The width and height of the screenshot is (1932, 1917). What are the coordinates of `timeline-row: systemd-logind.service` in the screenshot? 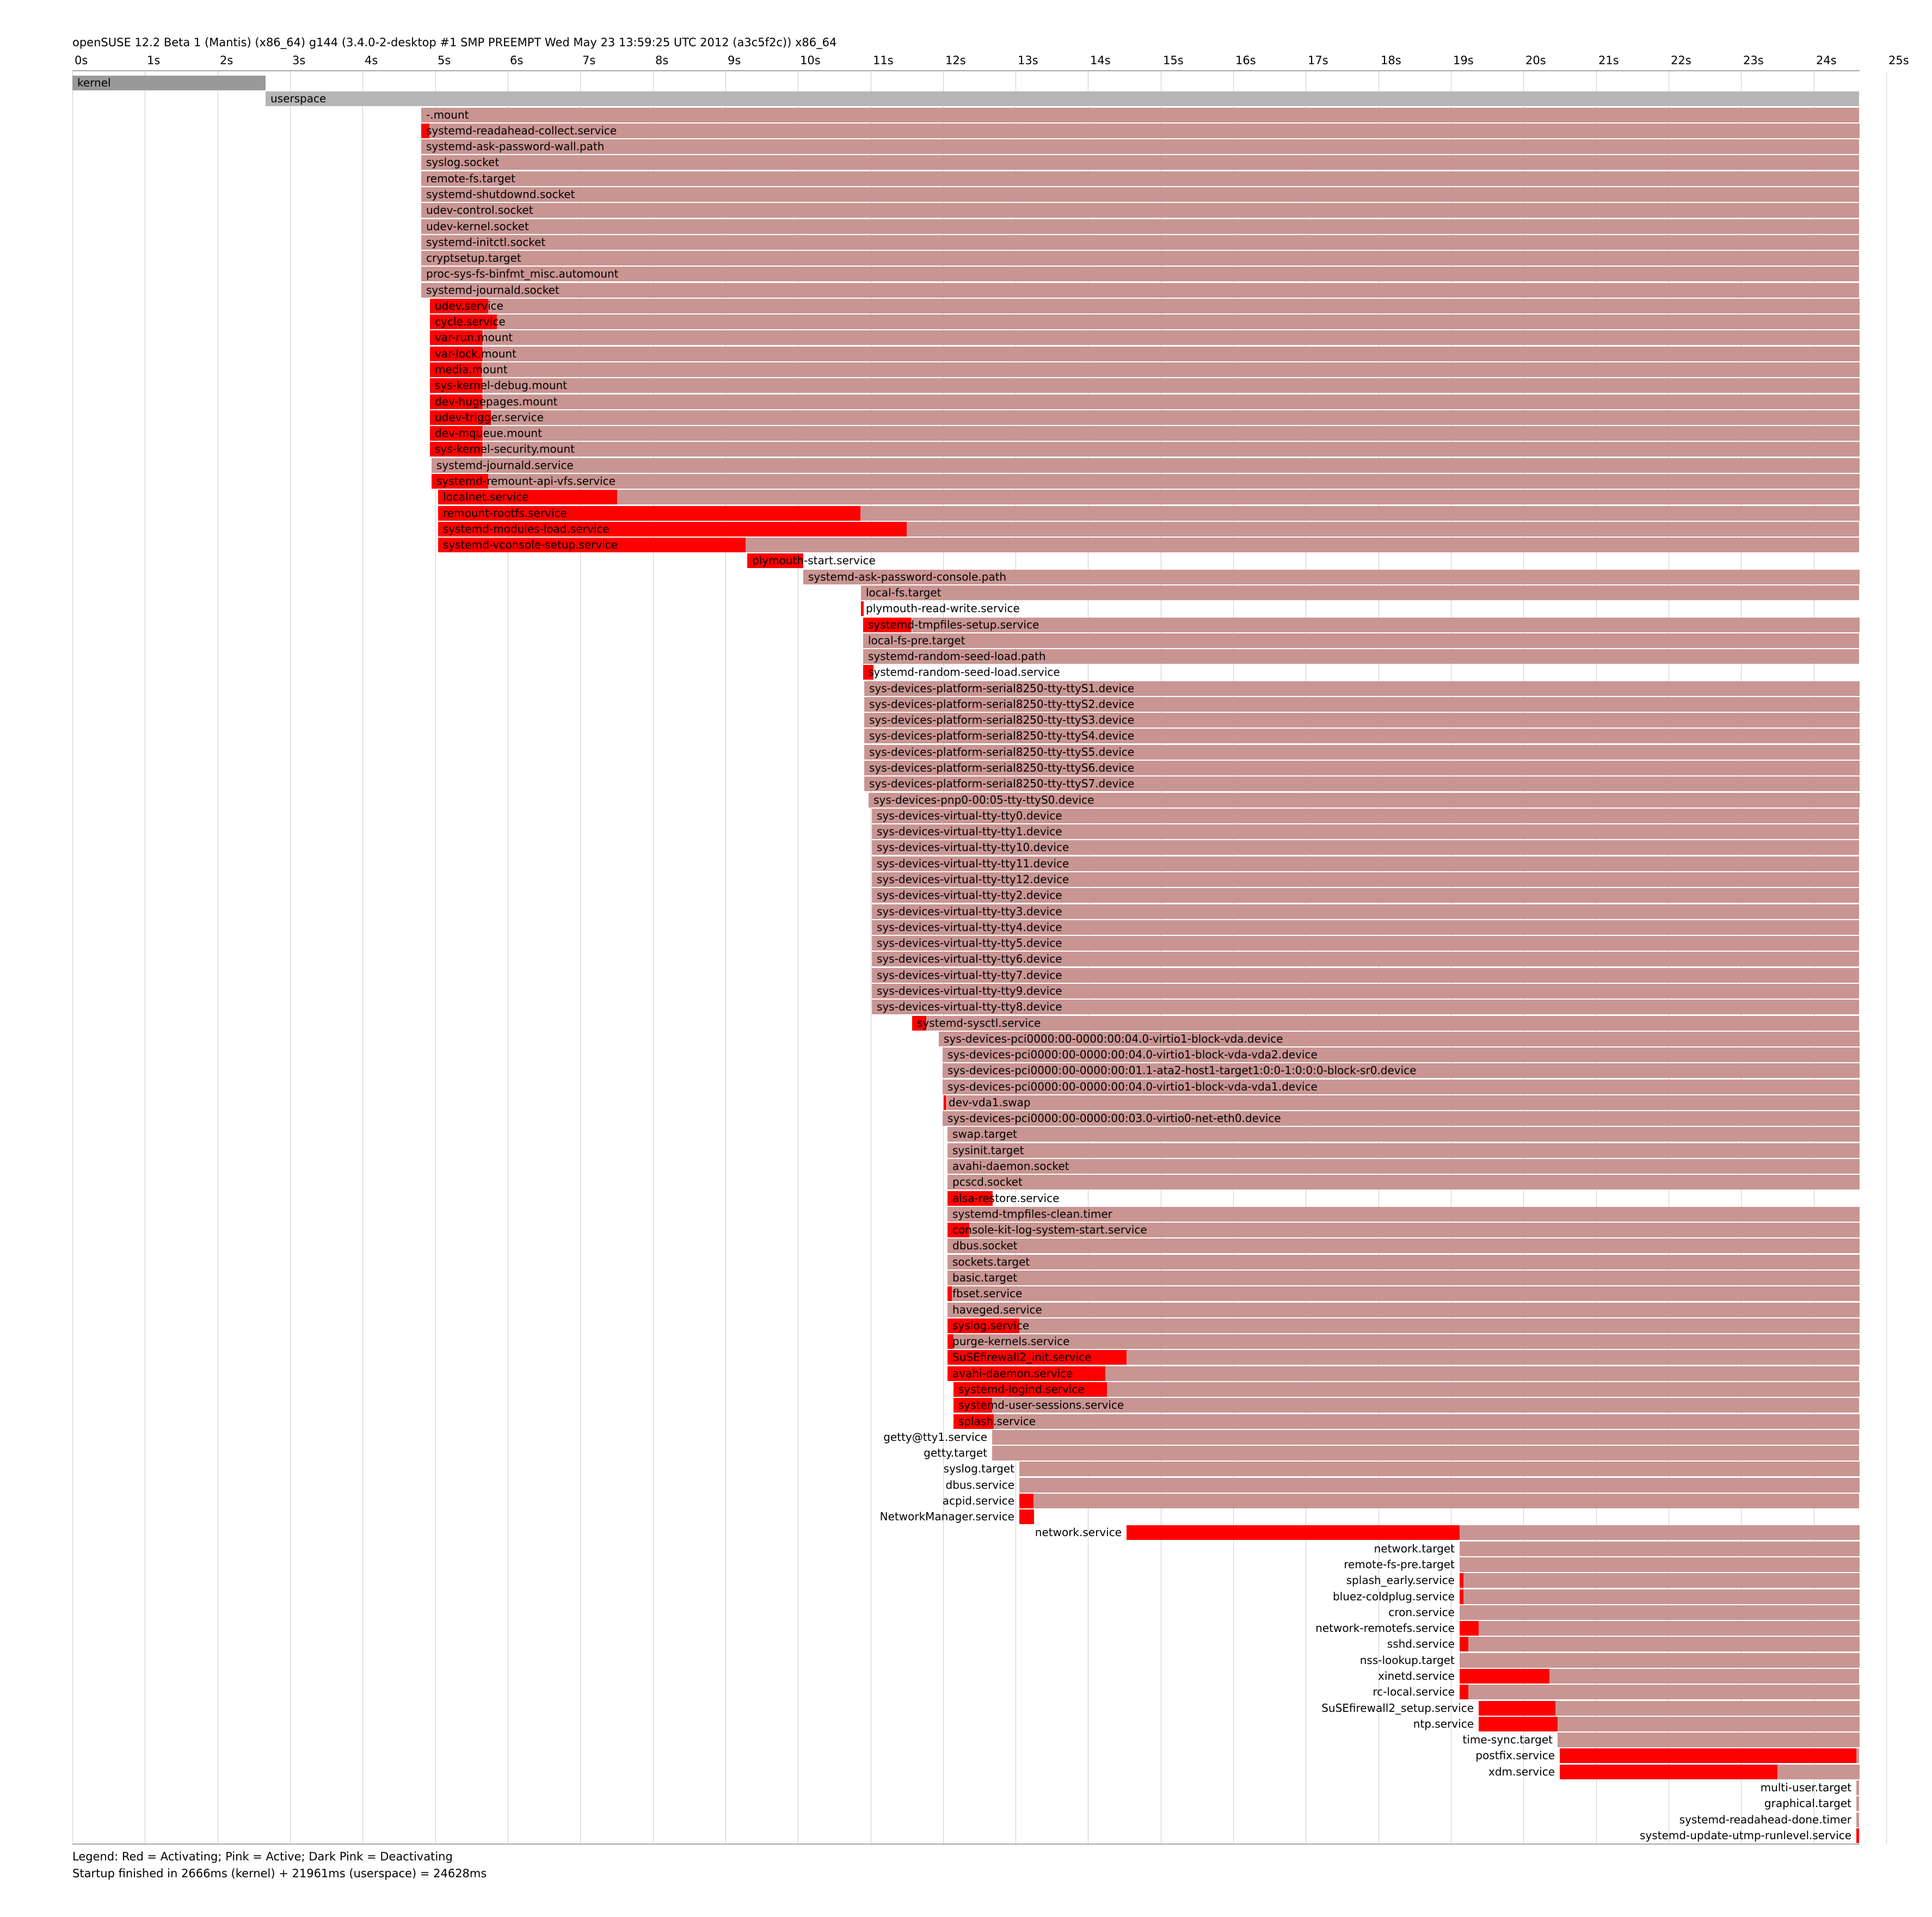 It's located at (966, 1389).